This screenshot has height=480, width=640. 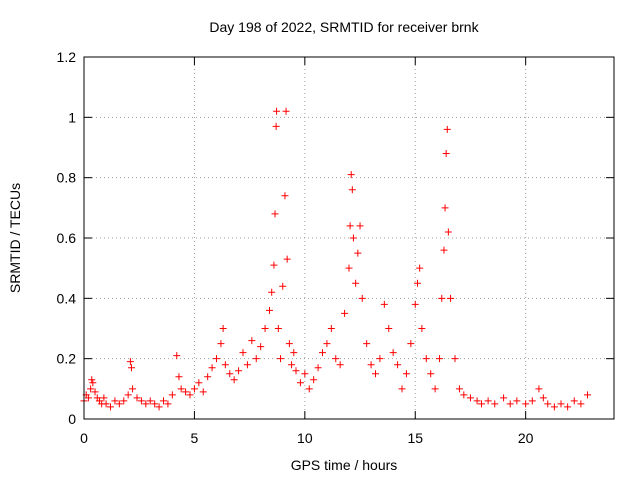 What do you see at coordinates (305, 438) in the screenshot?
I see `x-tick-label: 10` at bounding box center [305, 438].